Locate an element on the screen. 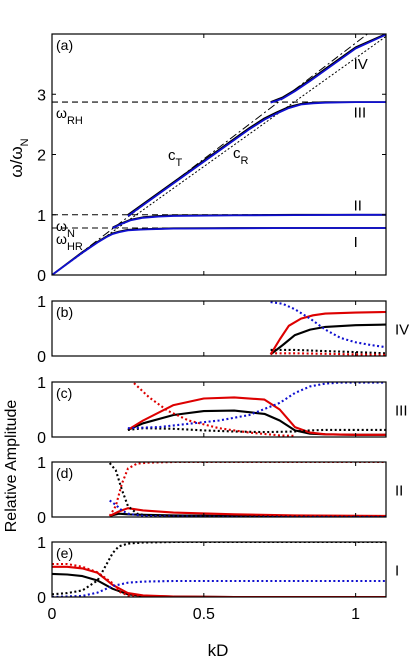 The image size is (415, 664). panel-label-c: (c) is located at coordinates (64, 393).